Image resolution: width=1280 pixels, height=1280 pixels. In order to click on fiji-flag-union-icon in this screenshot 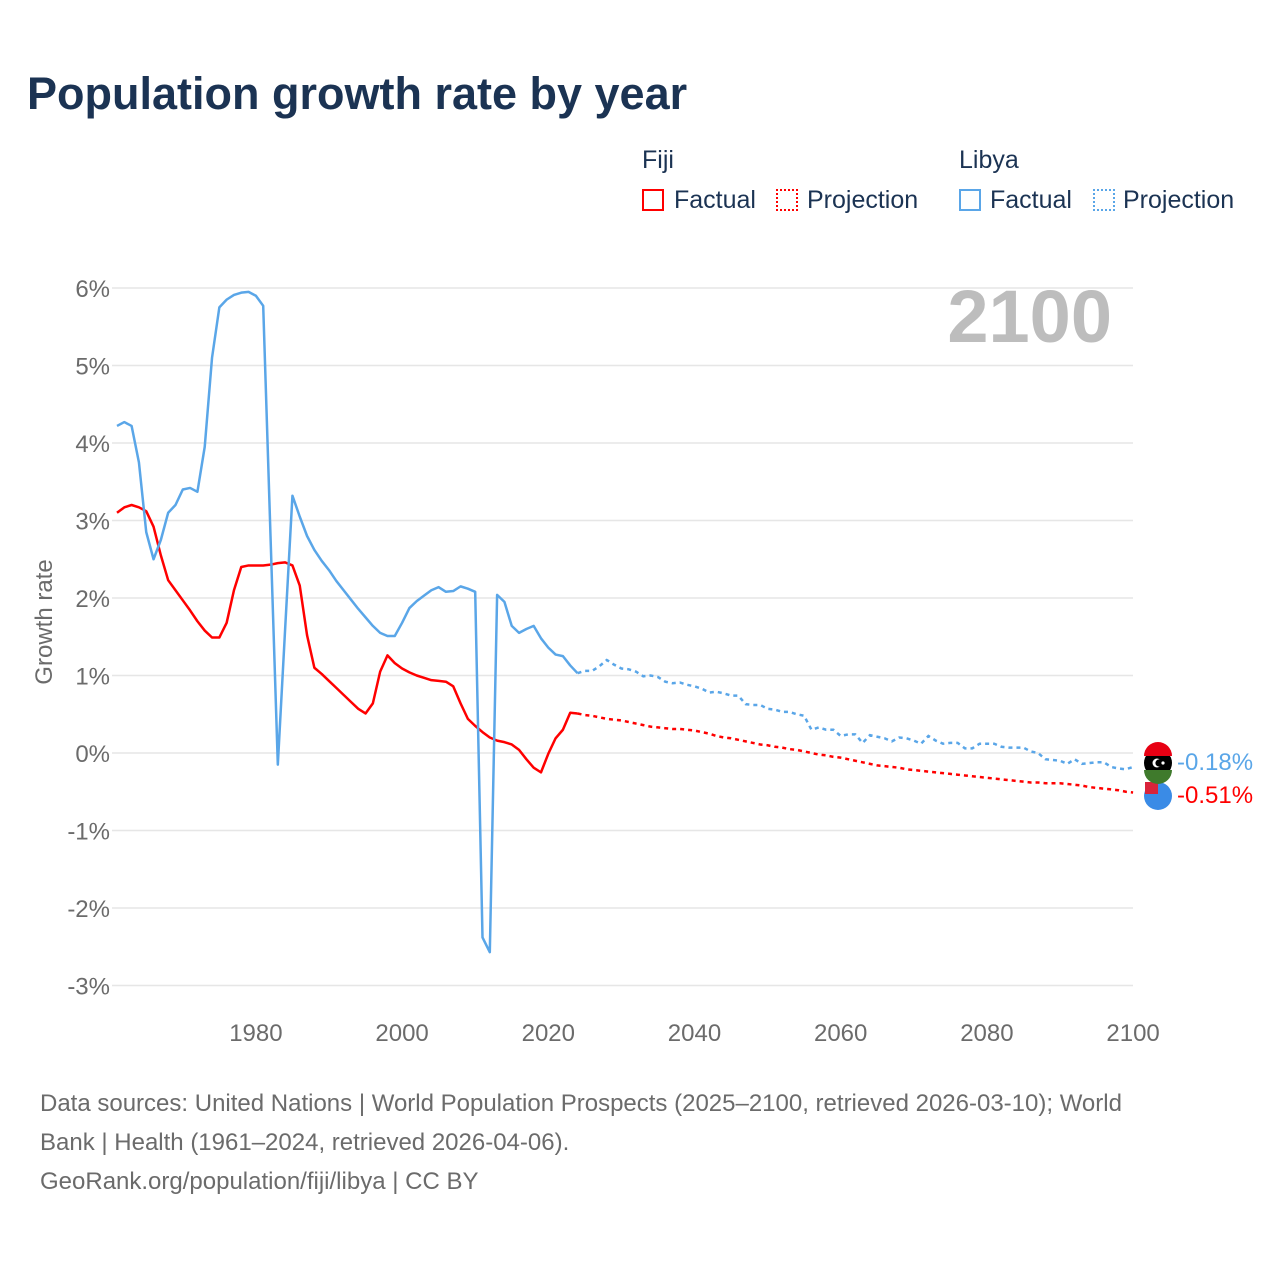, I will do `click(1151, 788)`.